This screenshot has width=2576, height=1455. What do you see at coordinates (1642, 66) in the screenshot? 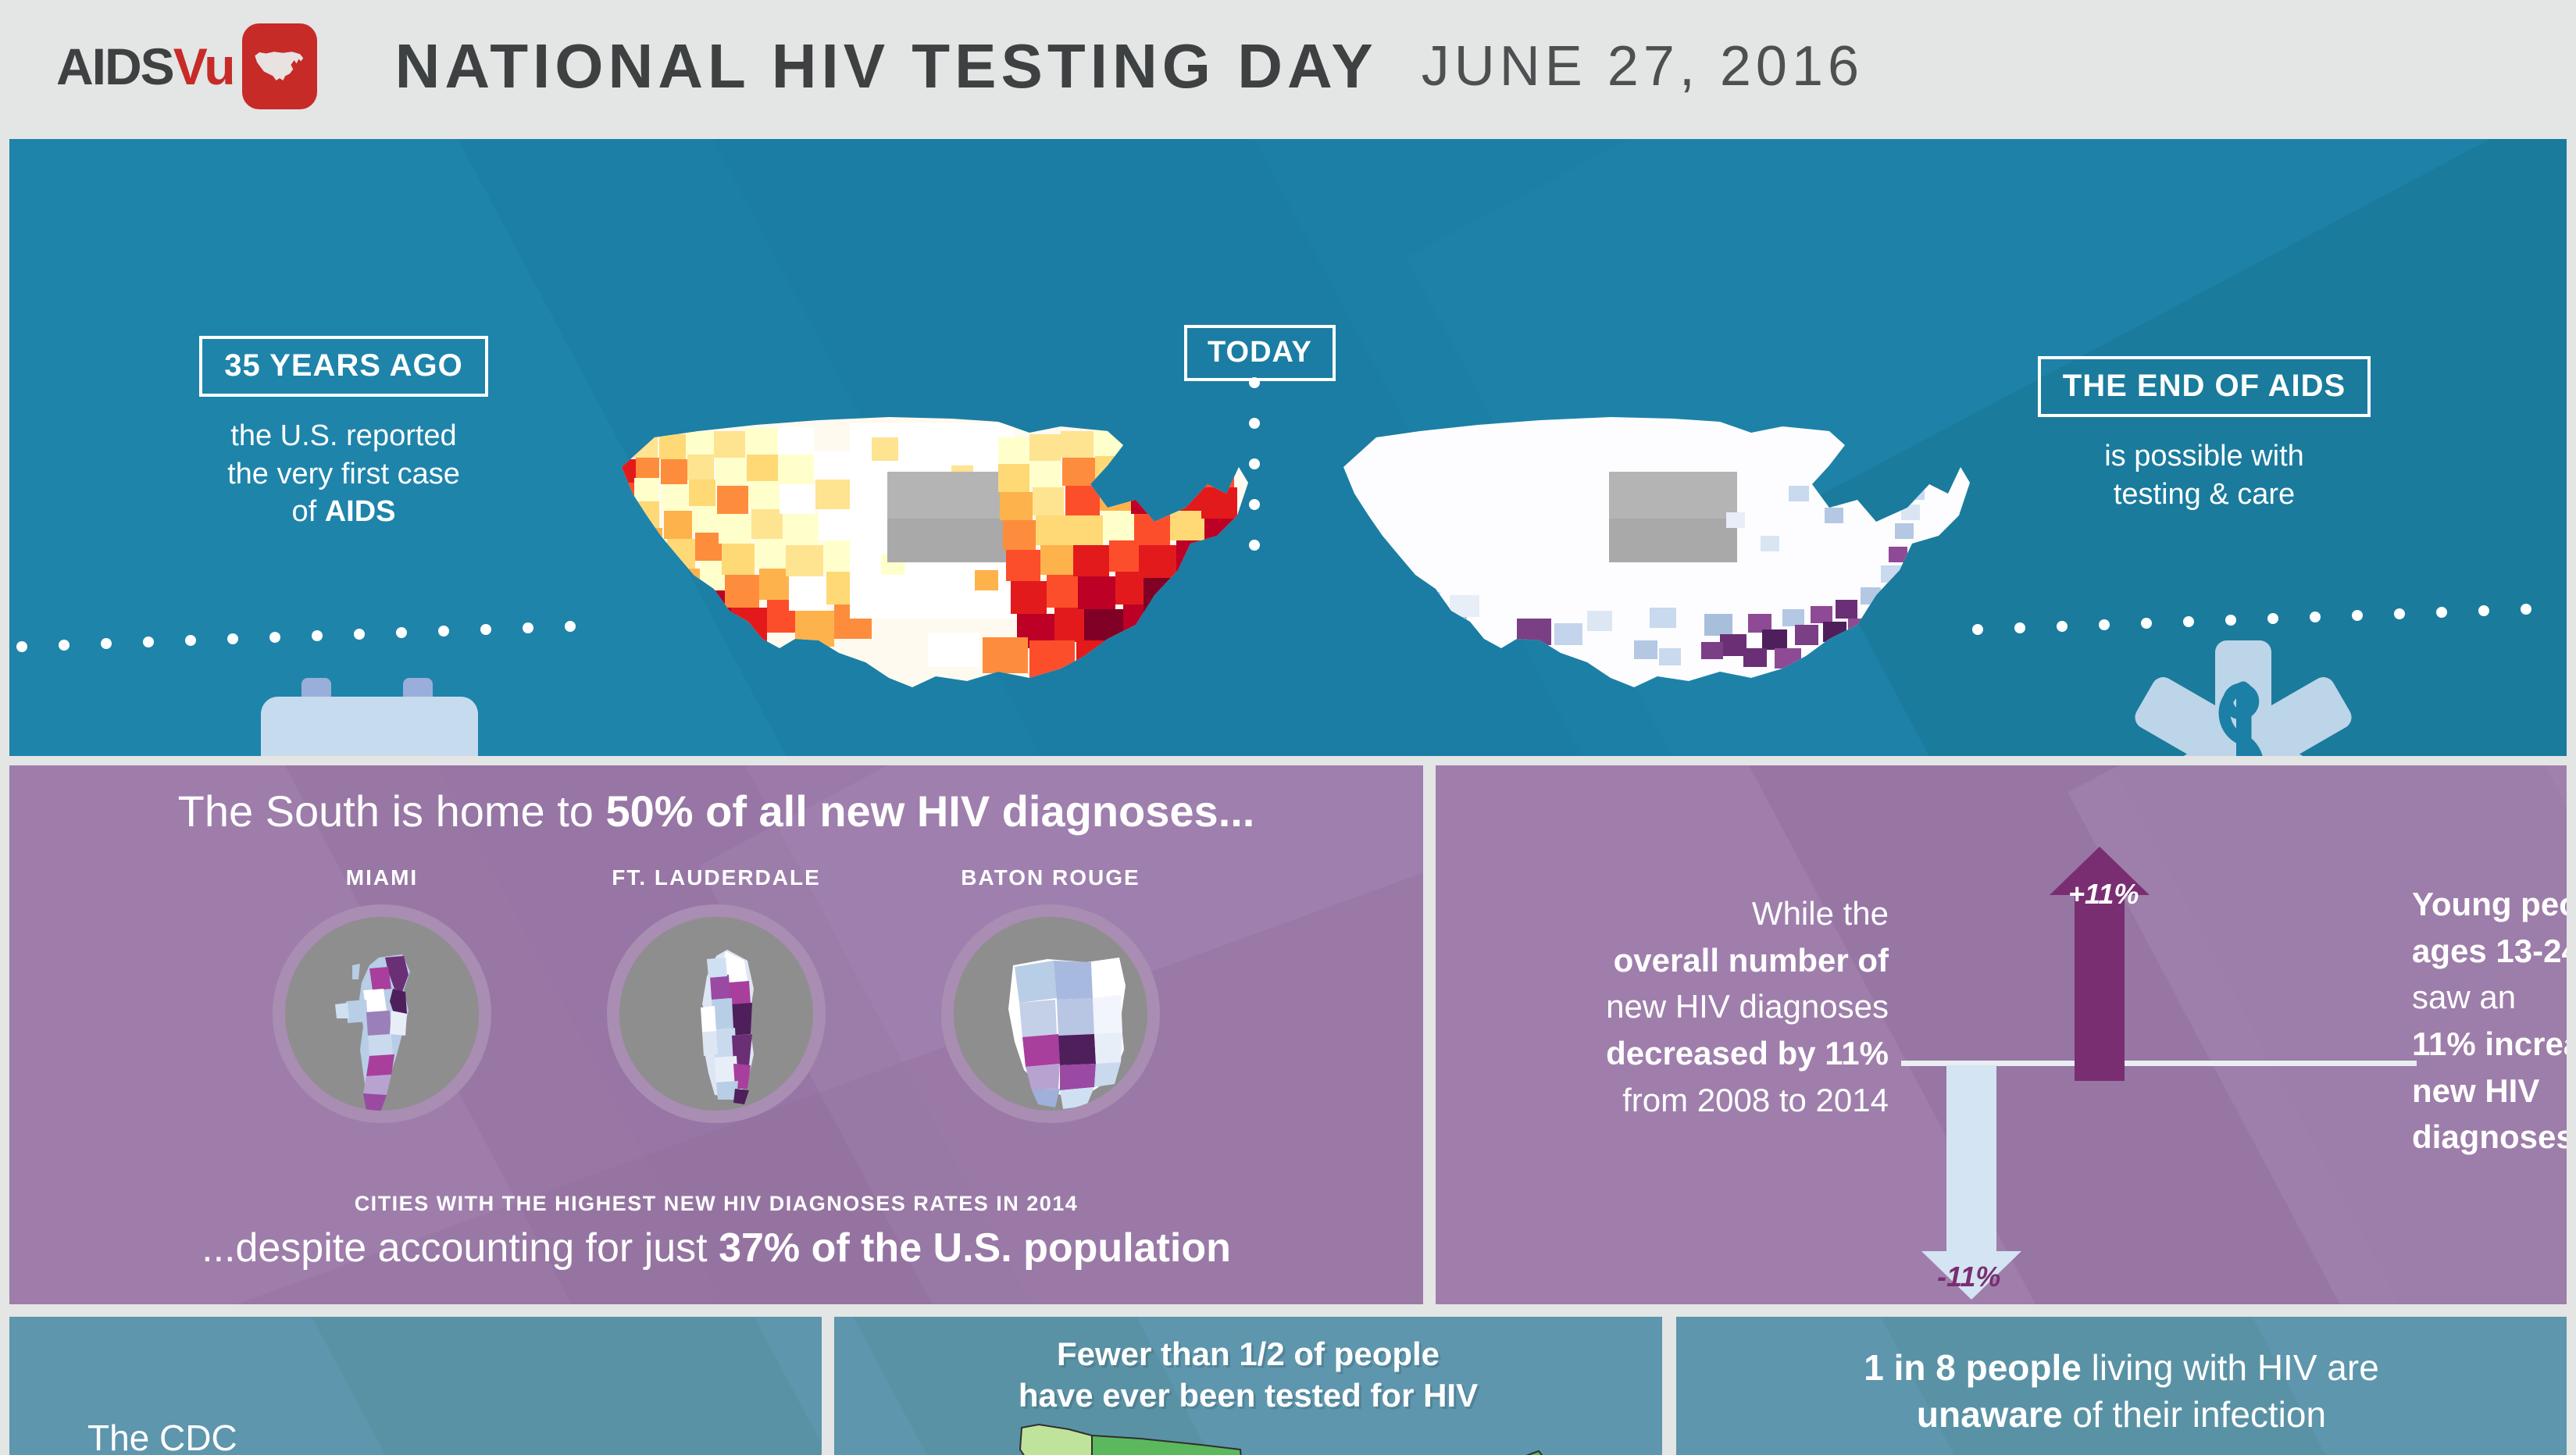
I see `header-date: JUNE 27, 2016` at bounding box center [1642, 66].